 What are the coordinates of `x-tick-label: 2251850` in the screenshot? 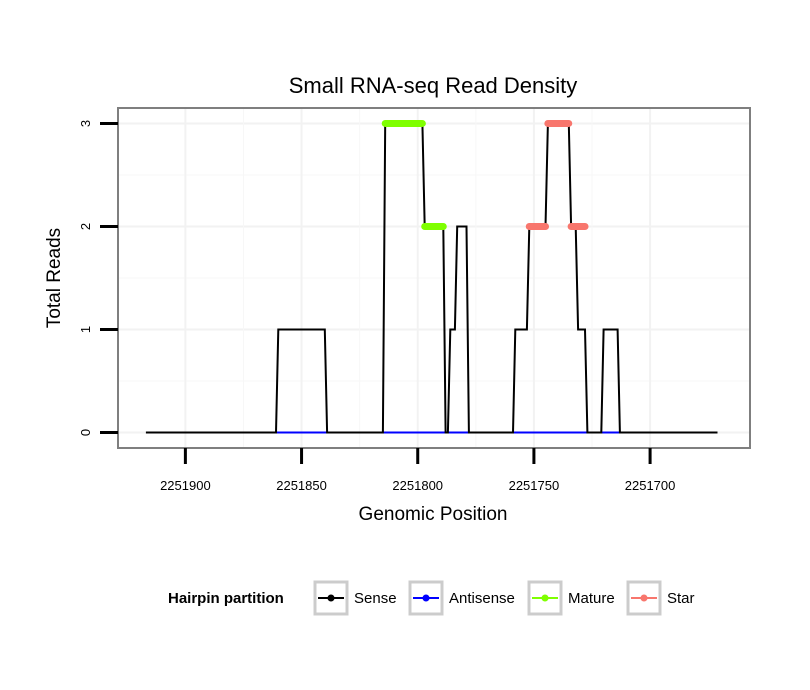 It's located at (301, 485).